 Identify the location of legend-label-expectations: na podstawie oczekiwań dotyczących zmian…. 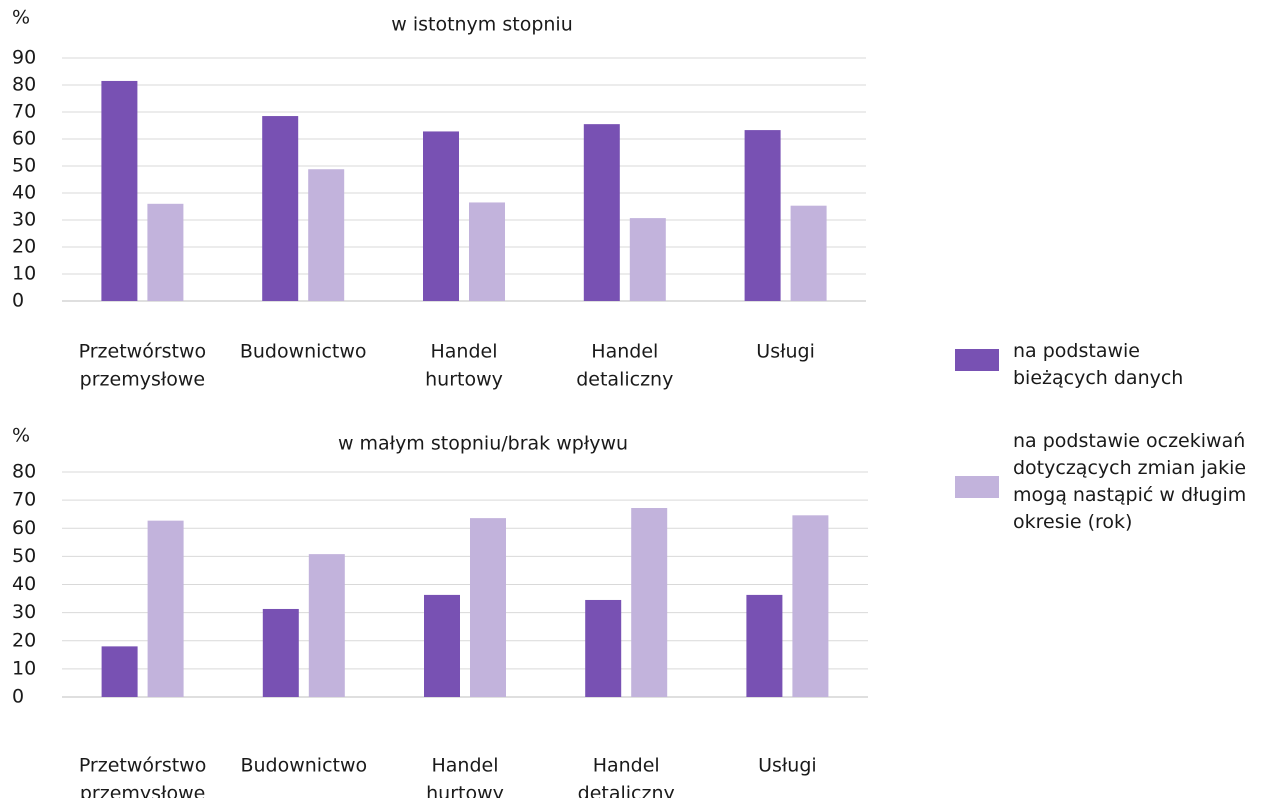
(1130, 481).